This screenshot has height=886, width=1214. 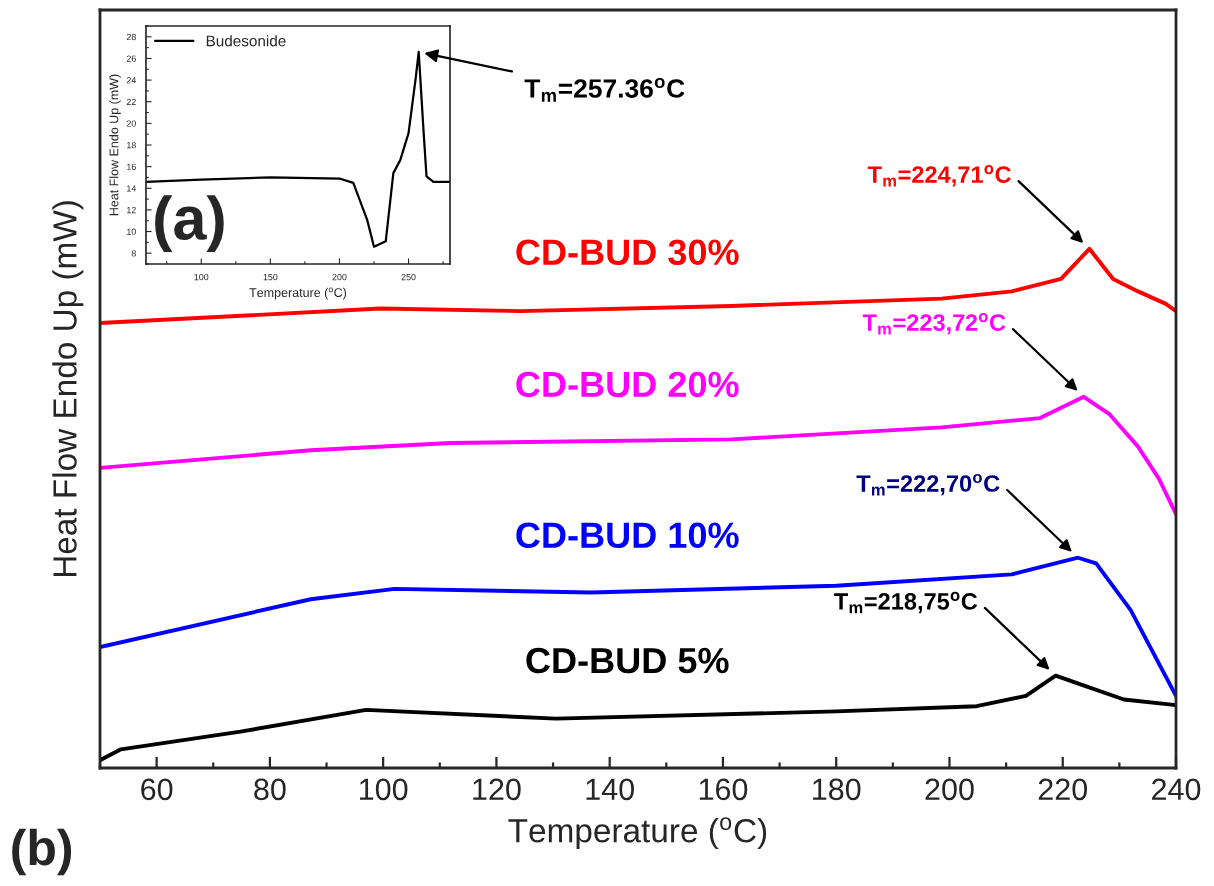 I want to click on series-label: CD-BUD 10%, so click(x=627, y=535).